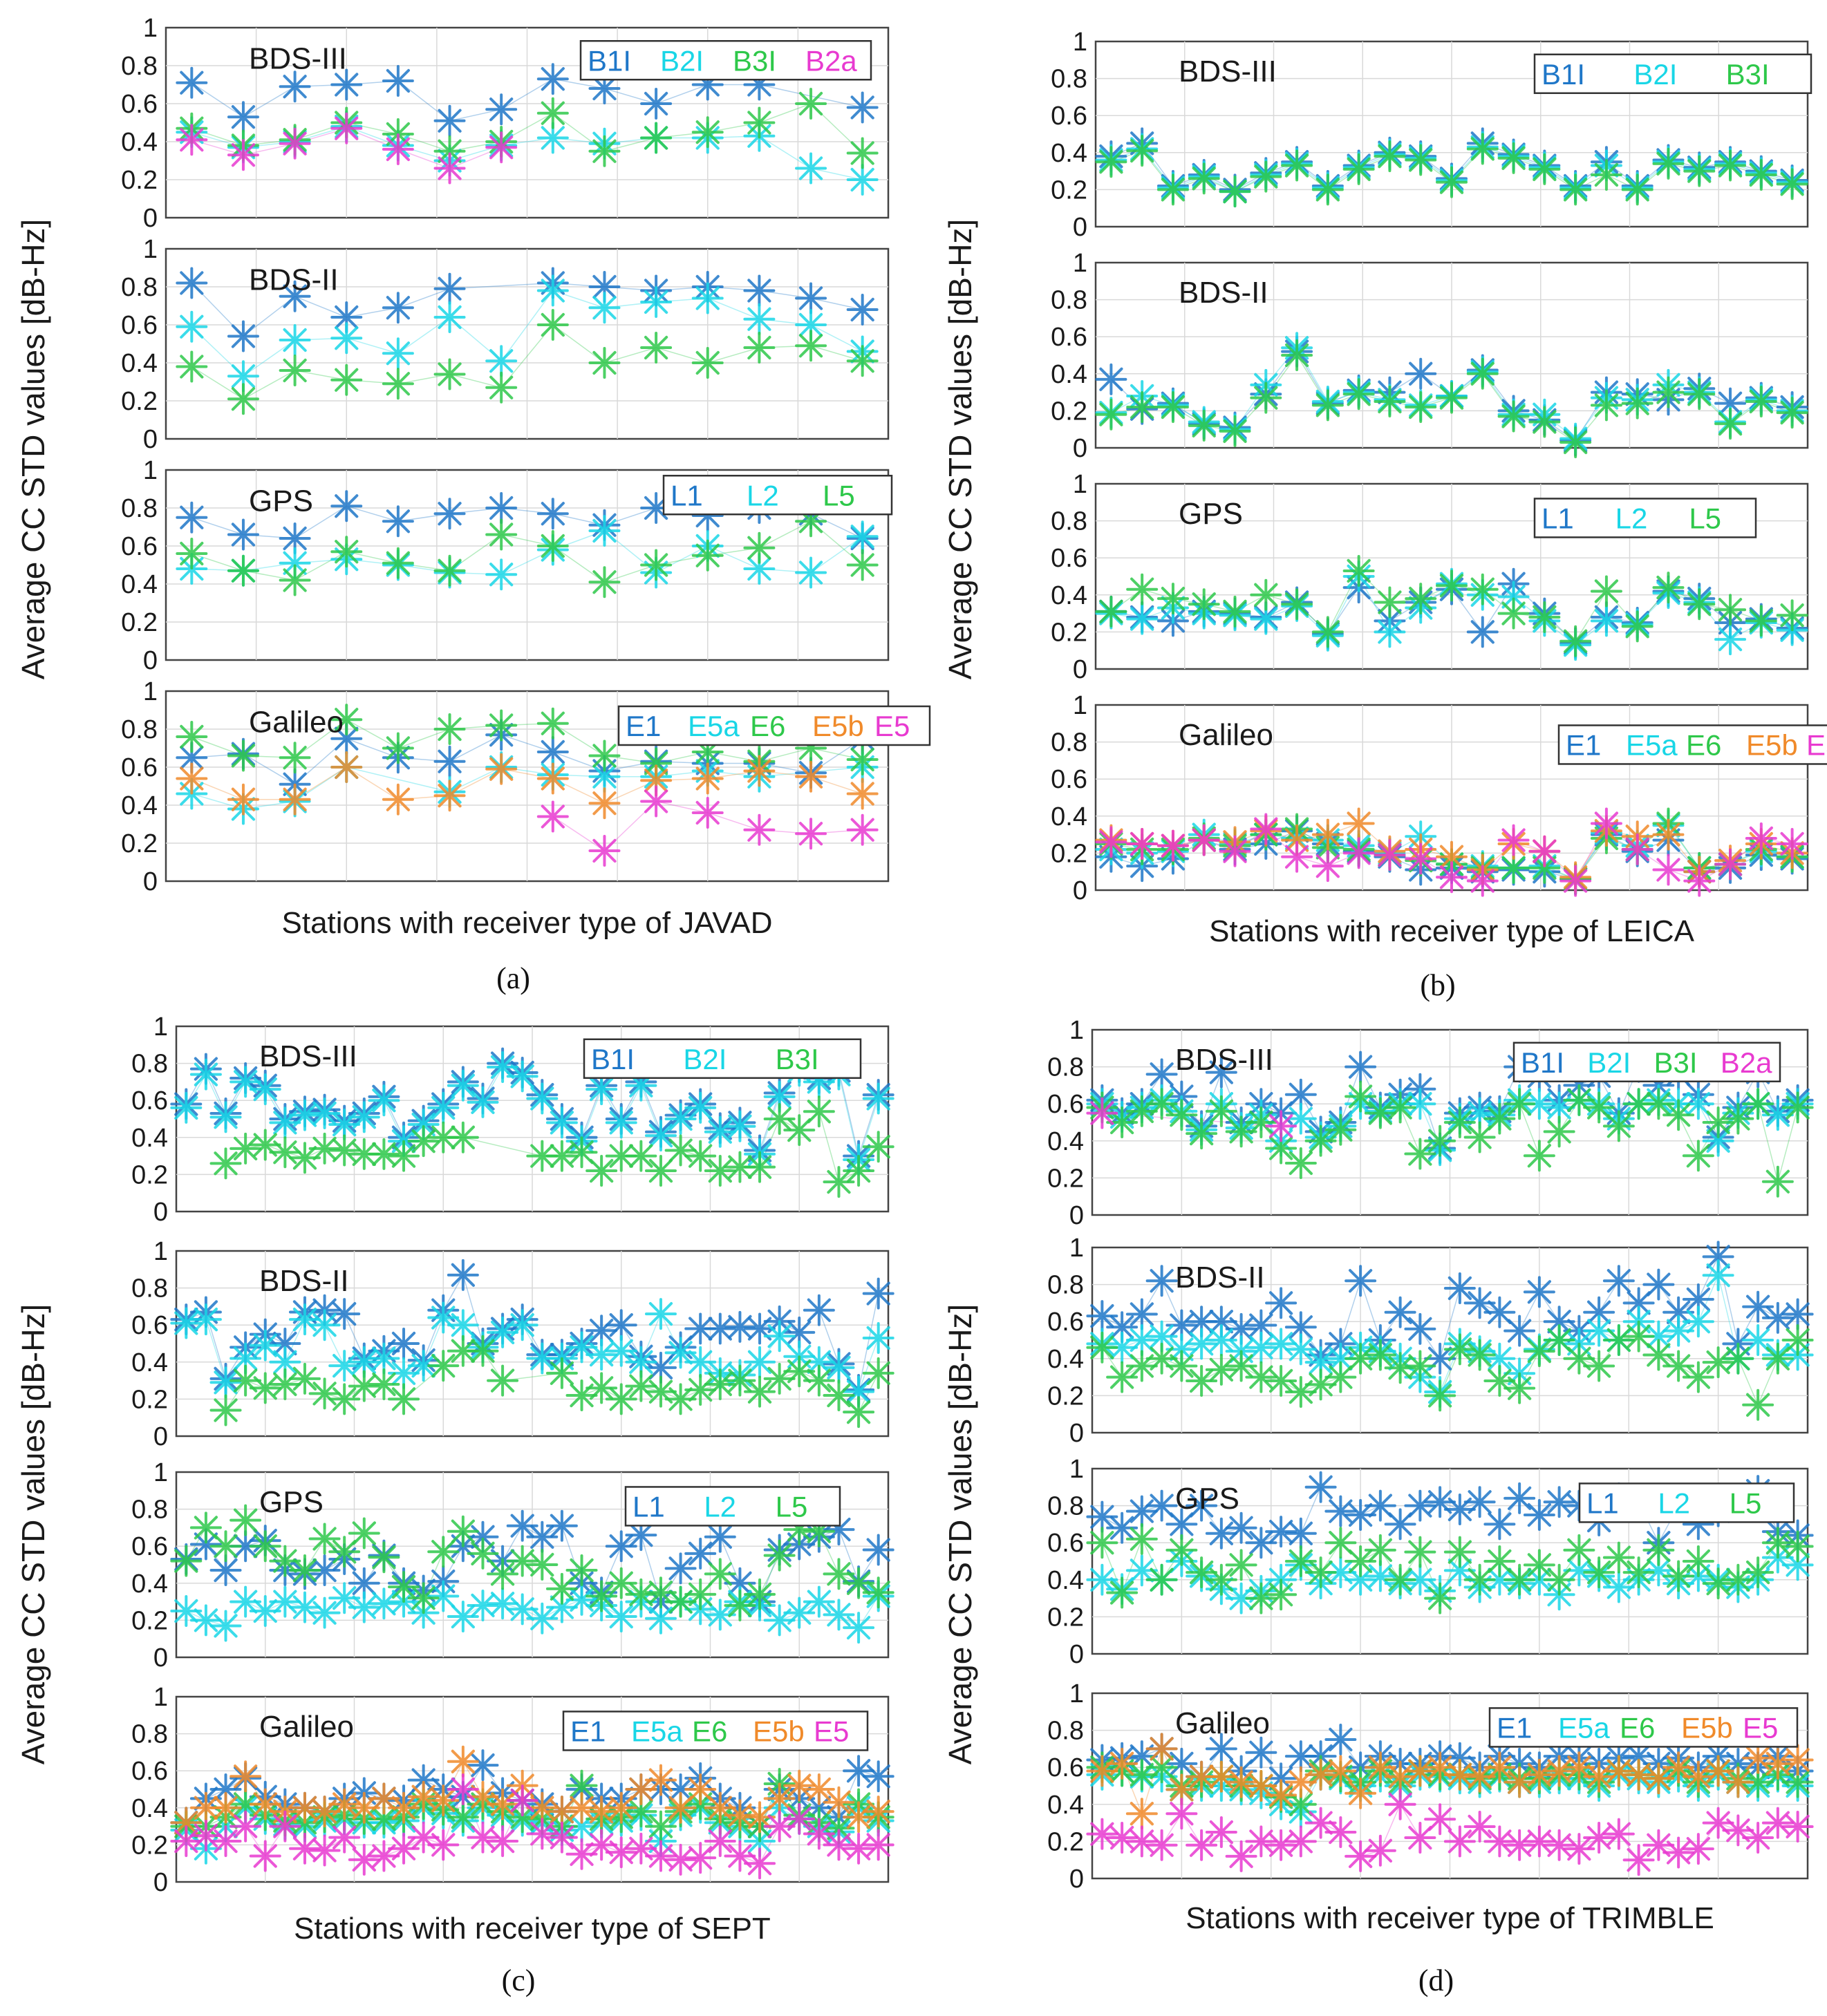  Describe the element at coordinates (777, 496) in the screenshot. I see `legend: L1 L2 L5` at that location.